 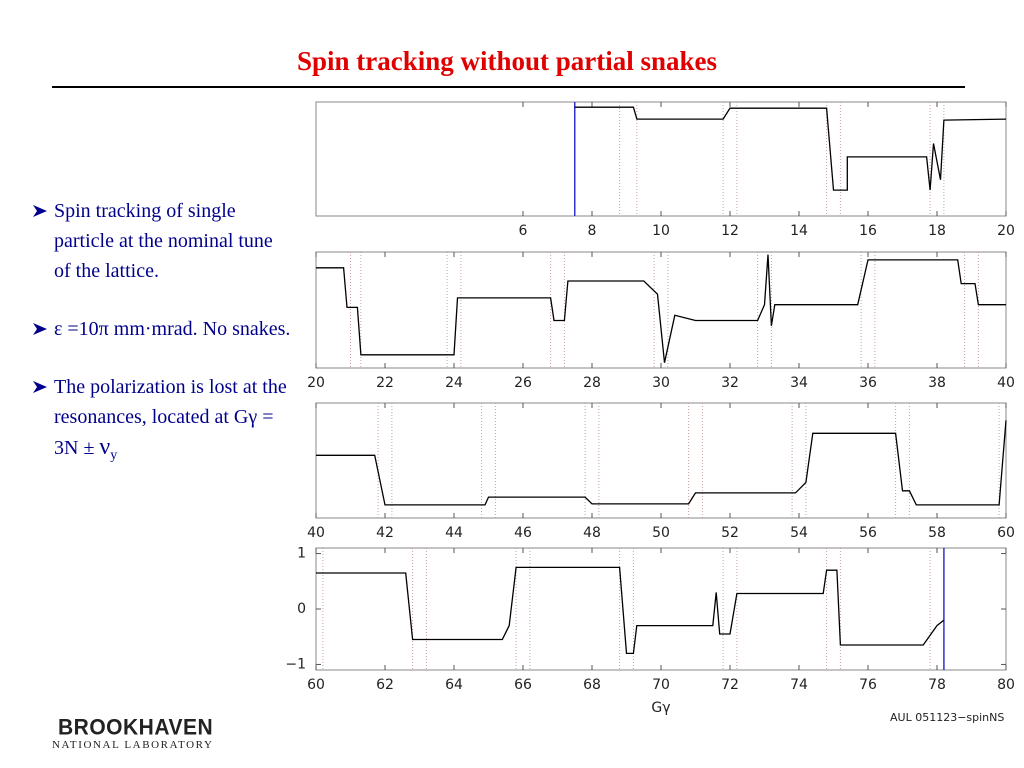 I want to click on logo-subtitle: NATIONAL LABORATORY, so click(x=133, y=745).